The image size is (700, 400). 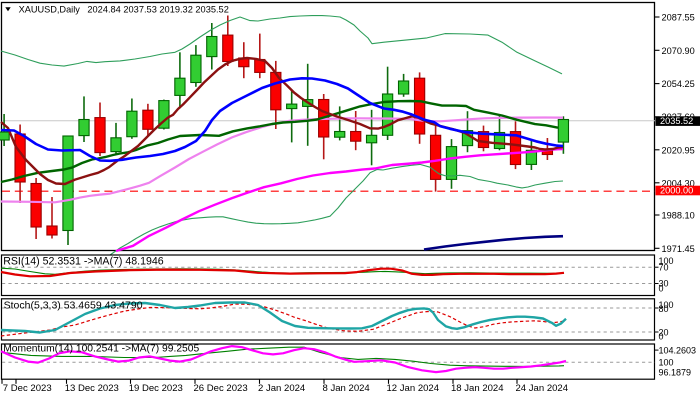 What do you see at coordinates (664, 267) in the screenshot?
I see `svg-text: 70` at bounding box center [664, 267].